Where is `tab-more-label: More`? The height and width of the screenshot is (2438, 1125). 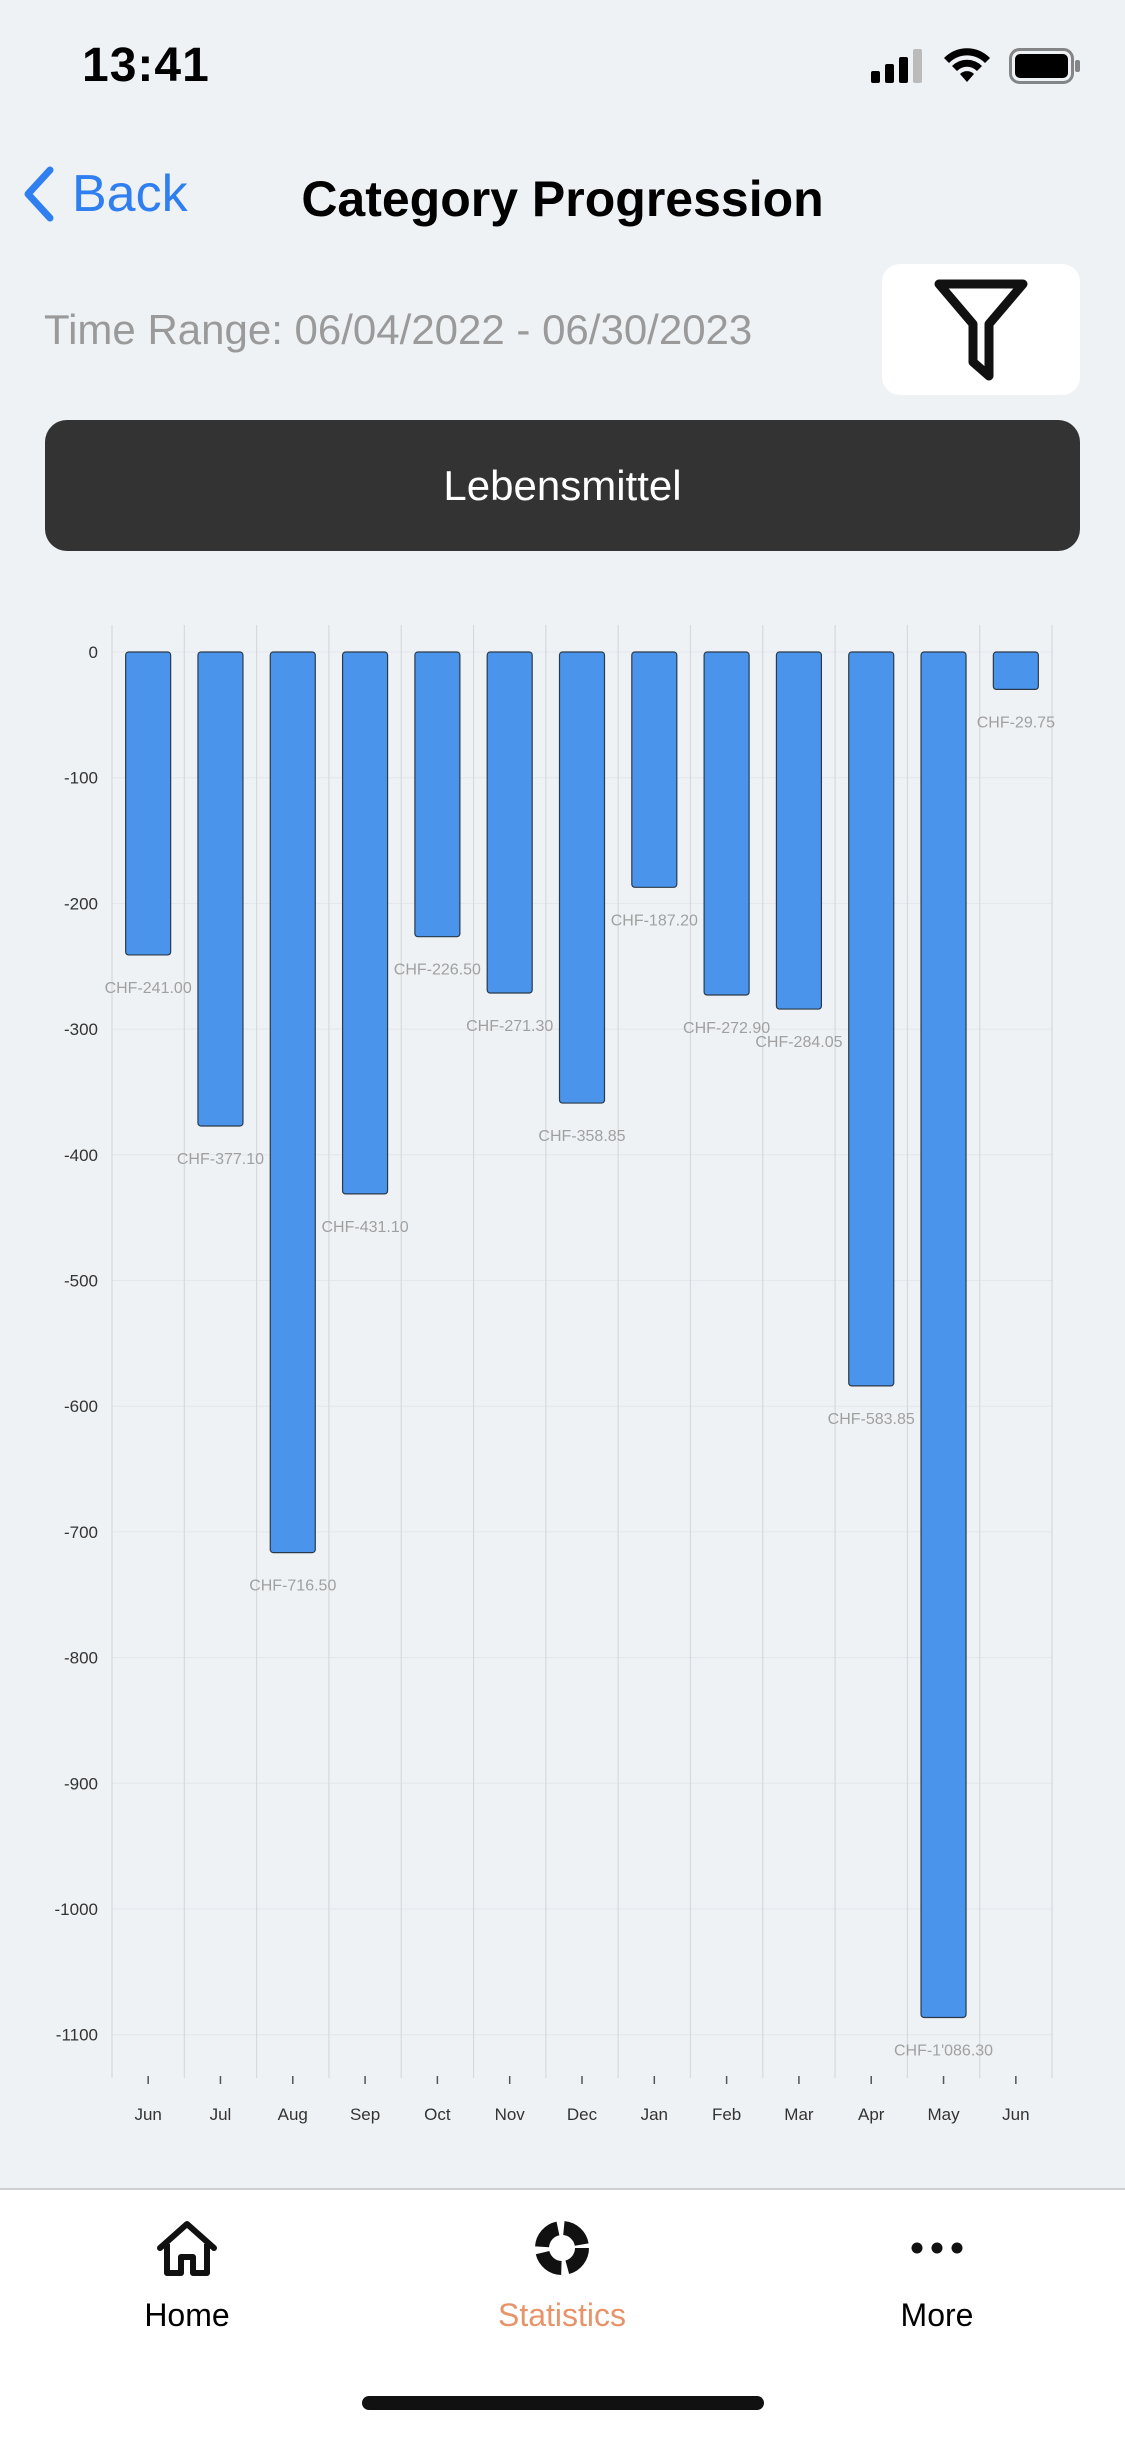 tab-more-label: More is located at coordinates (937, 2315).